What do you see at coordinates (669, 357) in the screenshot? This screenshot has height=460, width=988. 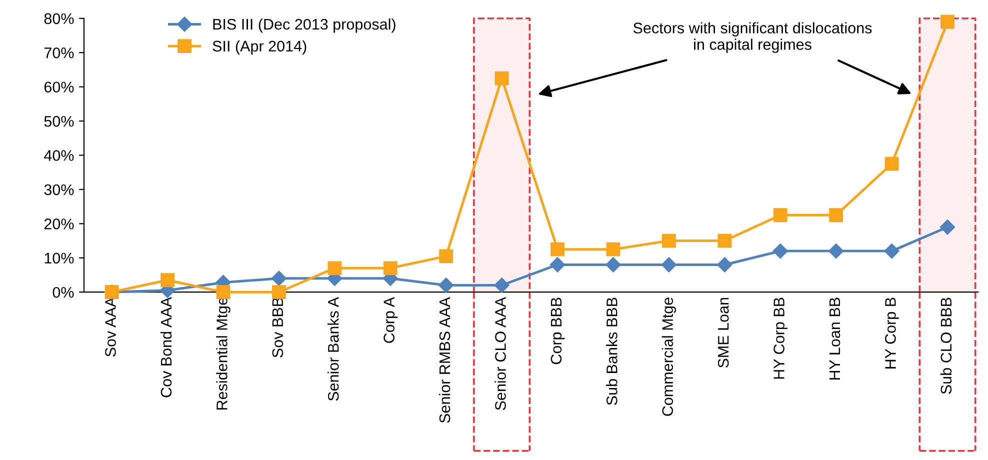 I see `x-tick-label: Commercial Mtge` at bounding box center [669, 357].